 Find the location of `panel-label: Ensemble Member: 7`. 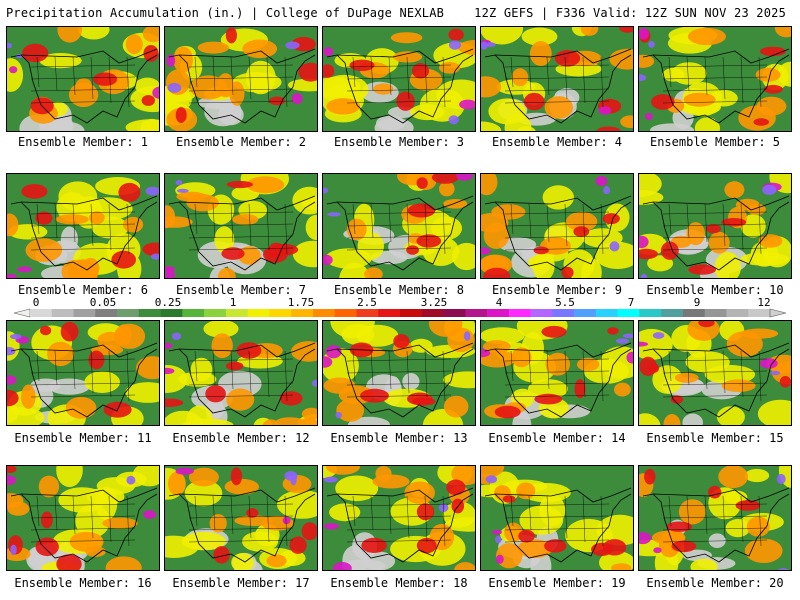

panel-label: Ensemble Member: 7 is located at coordinates (241, 290).